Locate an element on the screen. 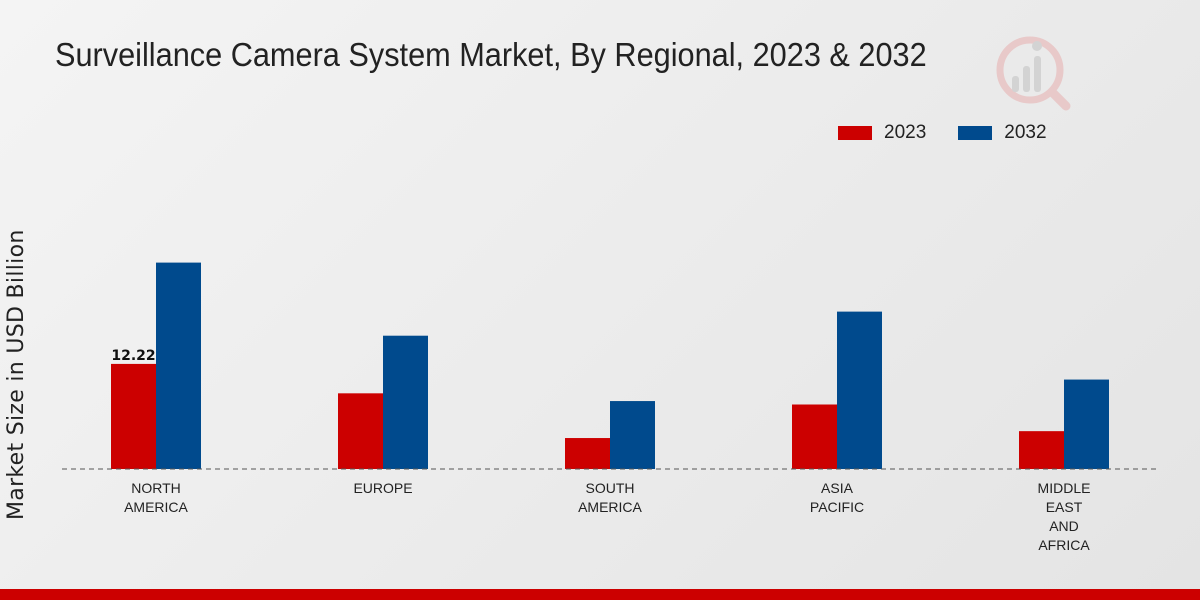 The height and width of the screenshot is (600, 1200). market-research-logo-icon is located at coordinates (1033, 73).